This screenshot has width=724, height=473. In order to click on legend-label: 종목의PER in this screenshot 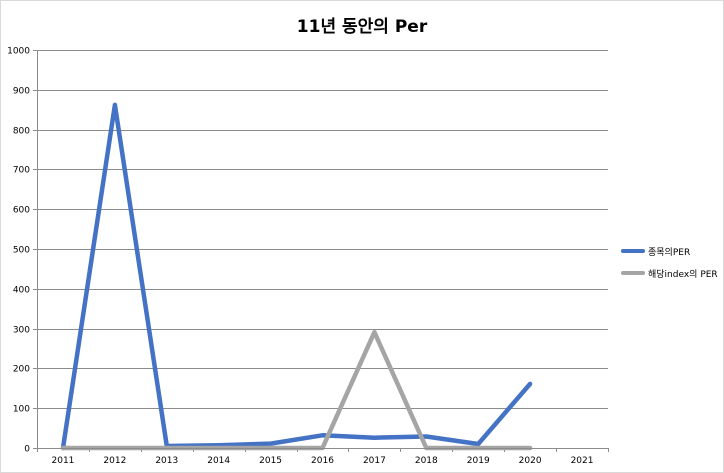, I will do `click(669, 252)`.